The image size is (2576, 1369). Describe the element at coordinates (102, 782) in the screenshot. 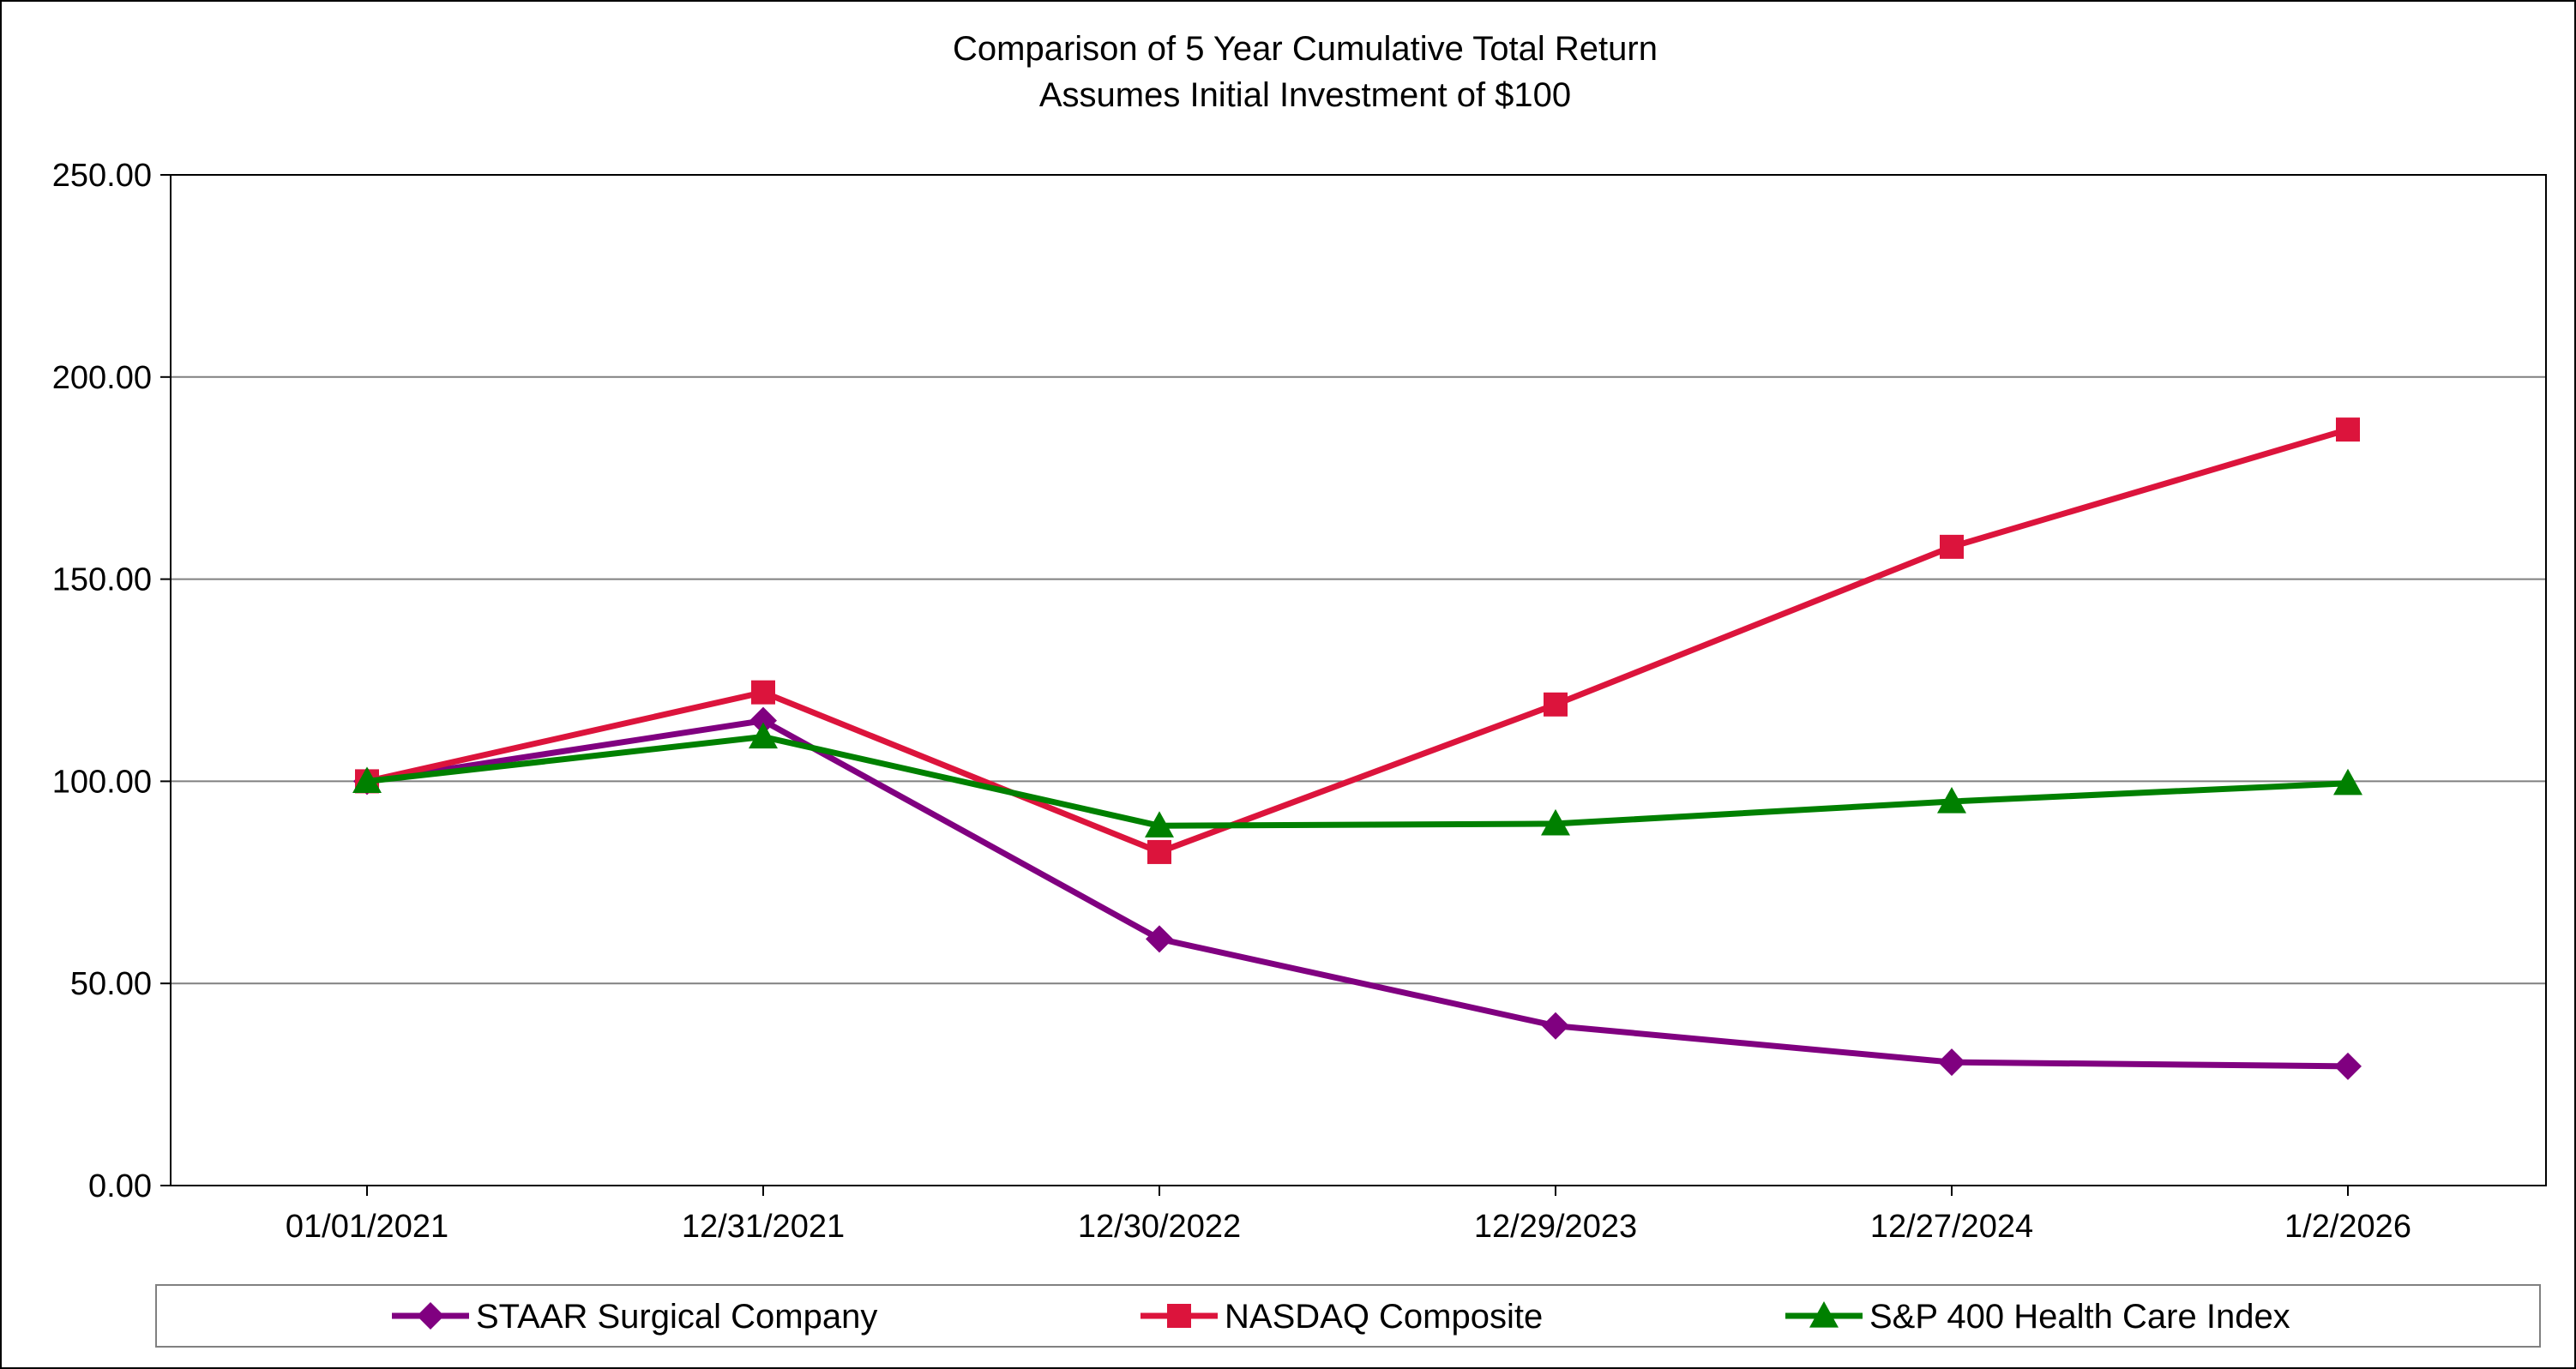

I see `y-tick-label: 100.00` at that location.